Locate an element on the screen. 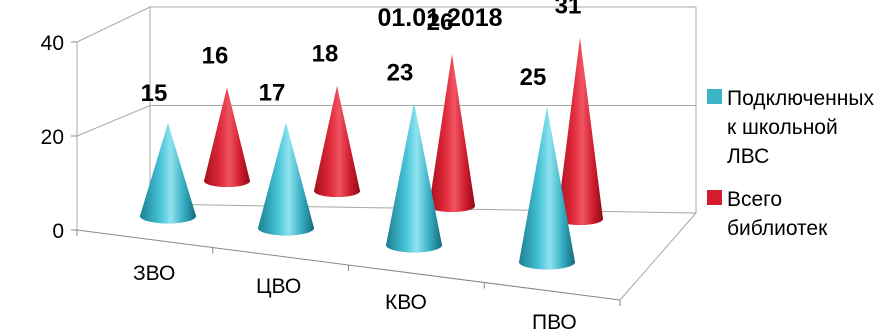 The width and height of the screenshot is (885, 336). legend-item-connected: Подключенных к школьной ЛВС is located at coordinates (794, 127).